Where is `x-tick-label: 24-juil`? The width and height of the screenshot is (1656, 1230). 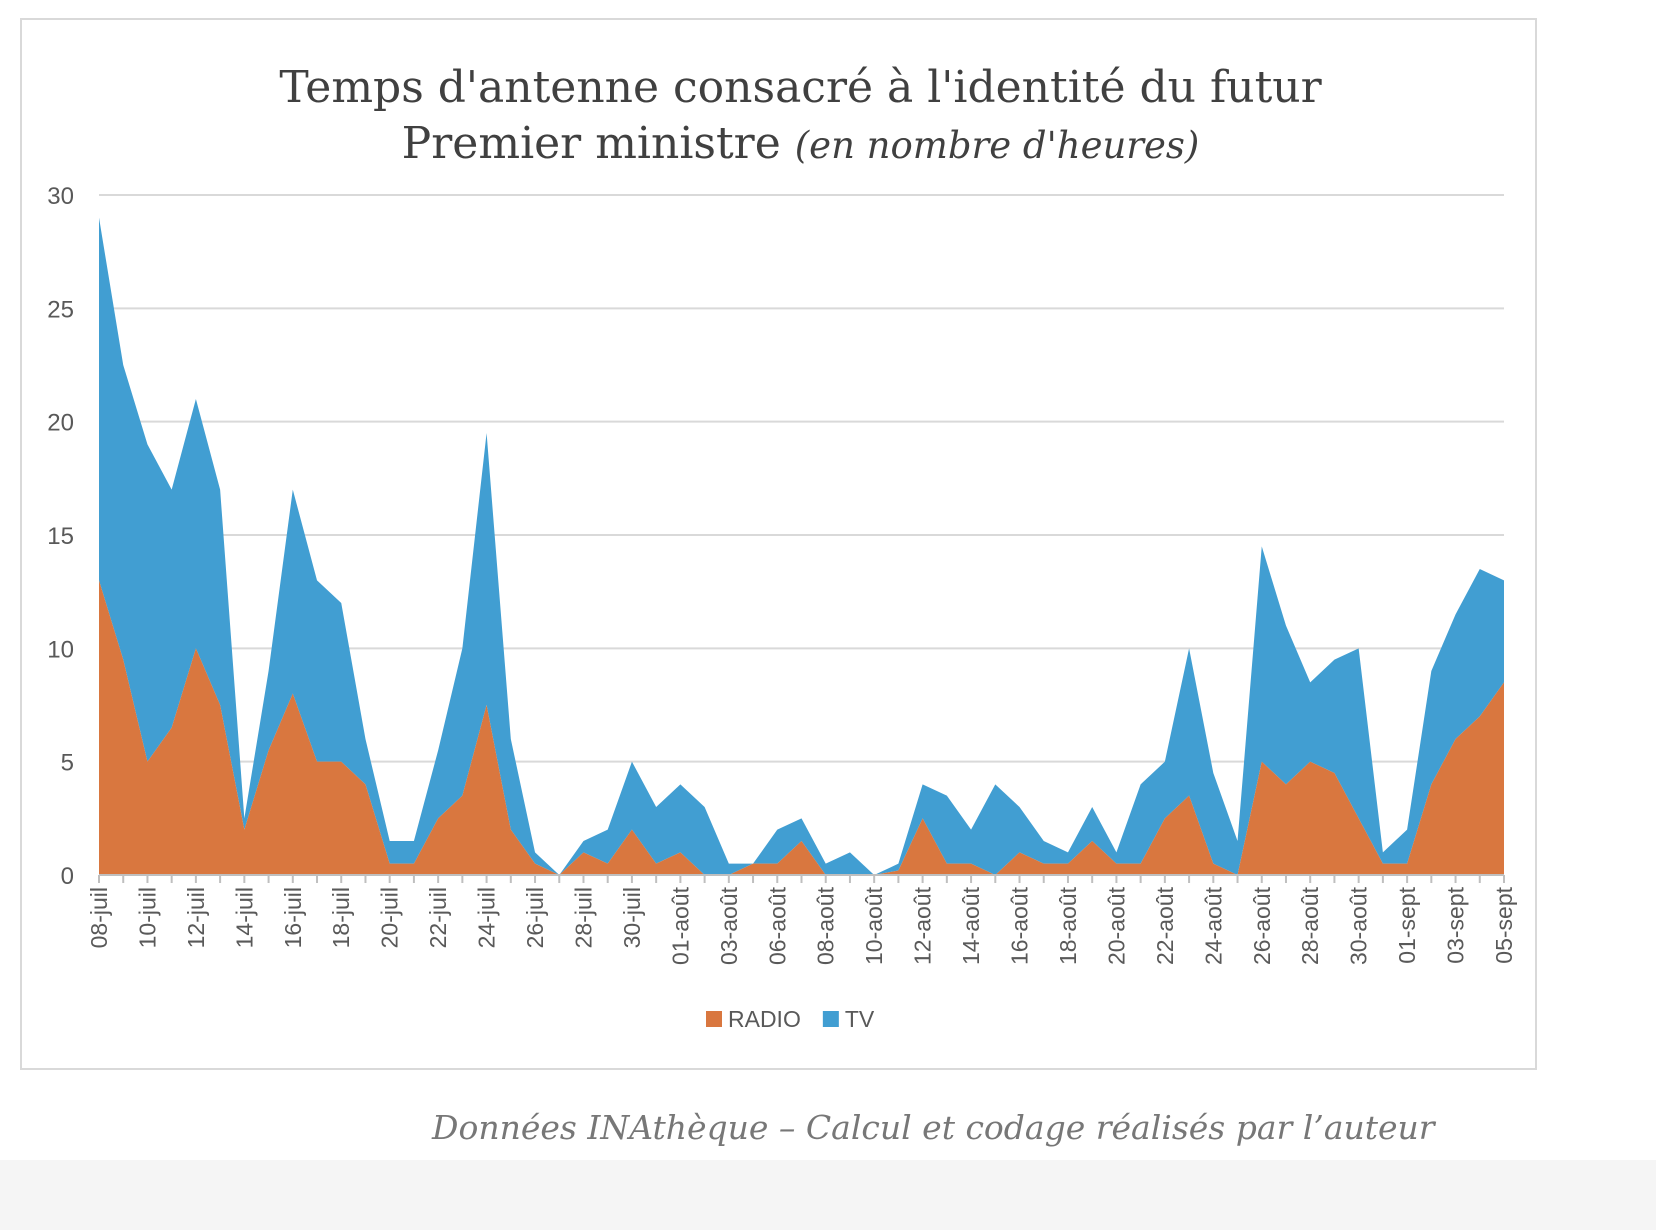
x-tick-label: 24-juil is located at coordinates (487, 917).